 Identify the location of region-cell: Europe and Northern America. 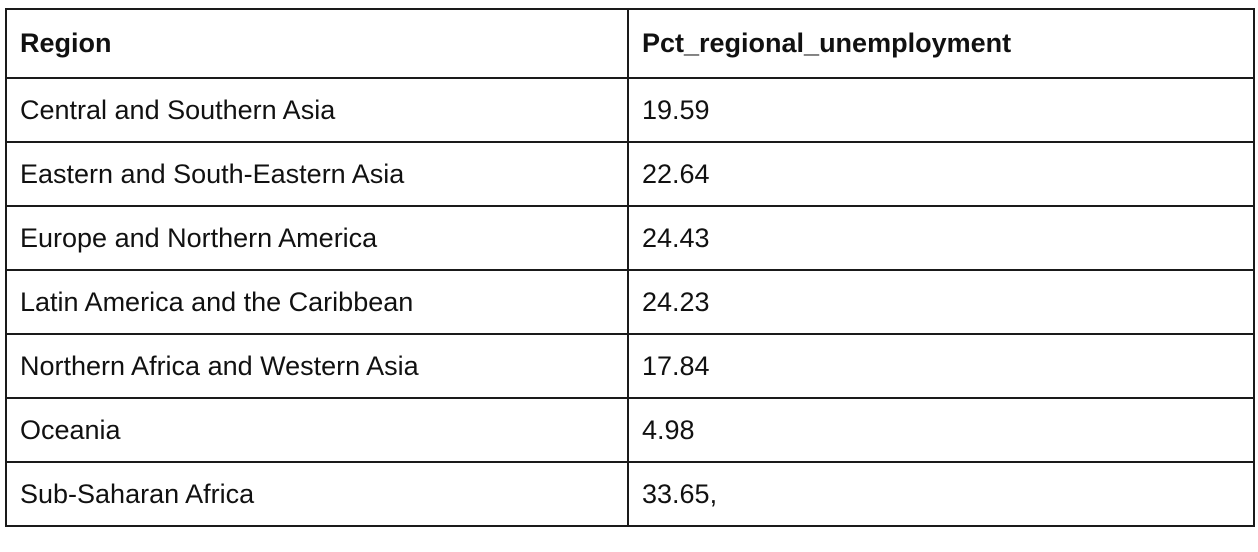
(317, 238).